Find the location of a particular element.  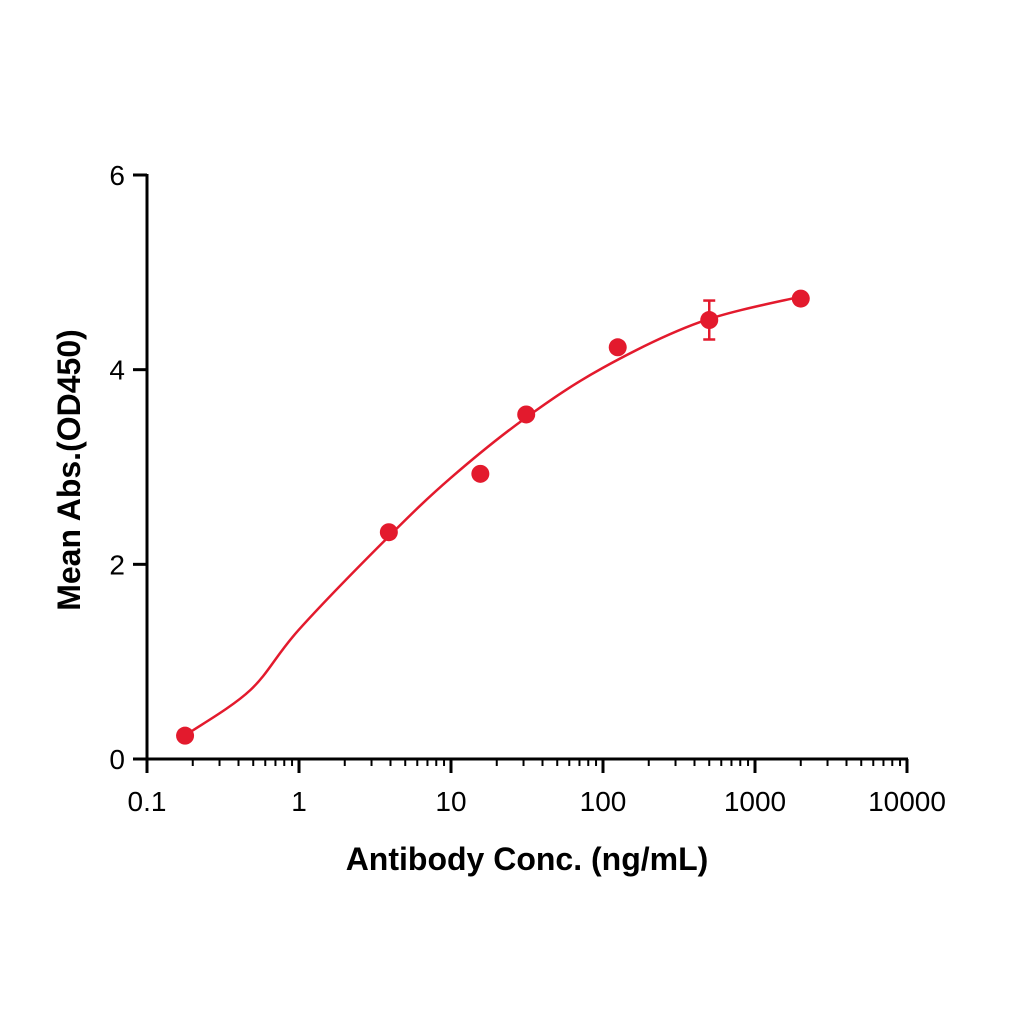

x-axis-label: Antibody Conc. (ng/mL) is located at coordinates (527, 859).